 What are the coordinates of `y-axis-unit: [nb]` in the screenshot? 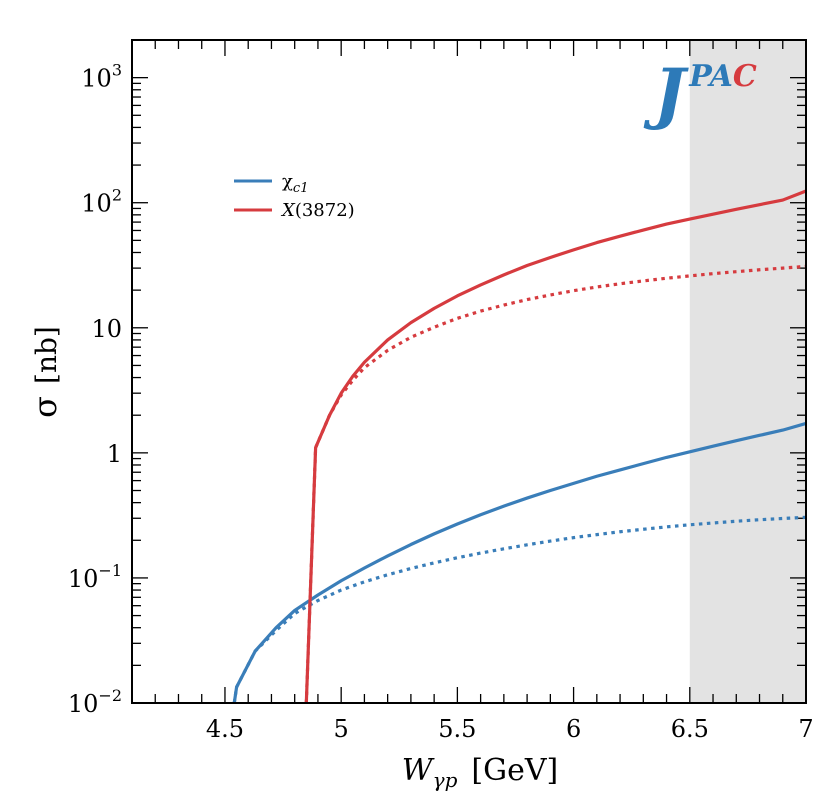 It's located at (46, 355).